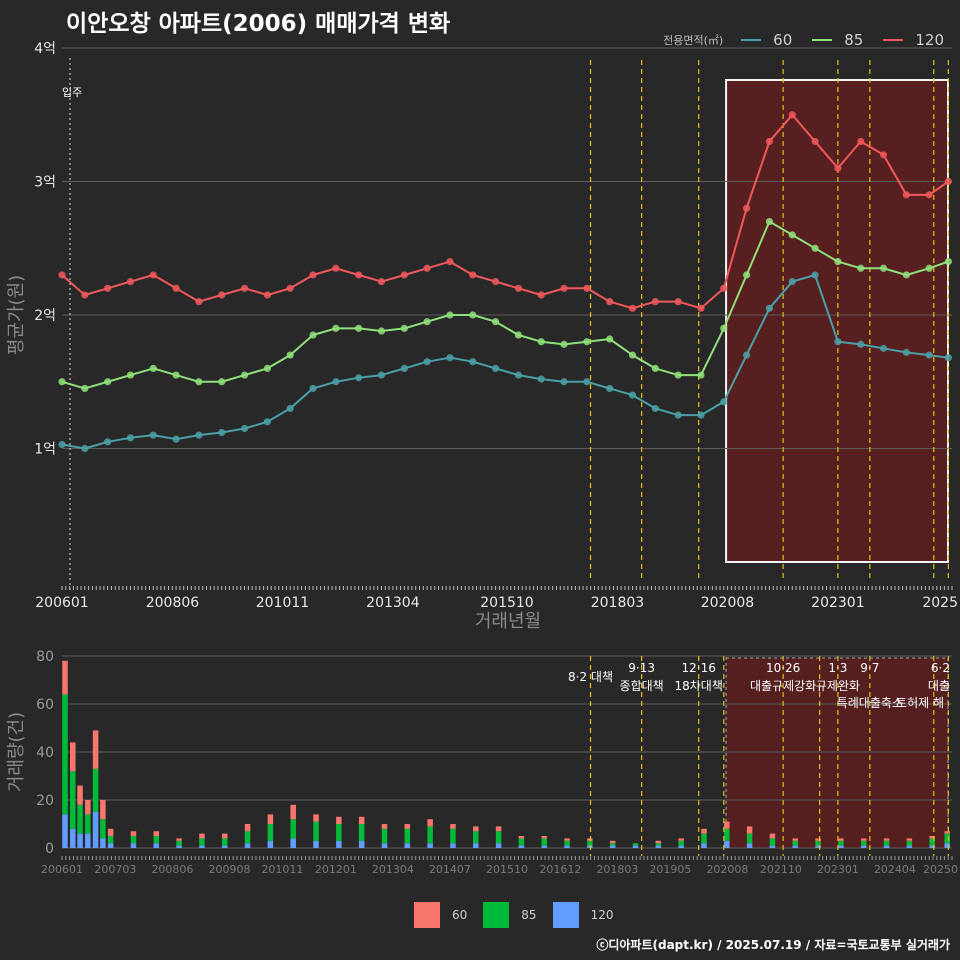 The width and height of the screenshot is (960, 960). I want to click on bar-x-tick-label: 201201, so click(336, 869).